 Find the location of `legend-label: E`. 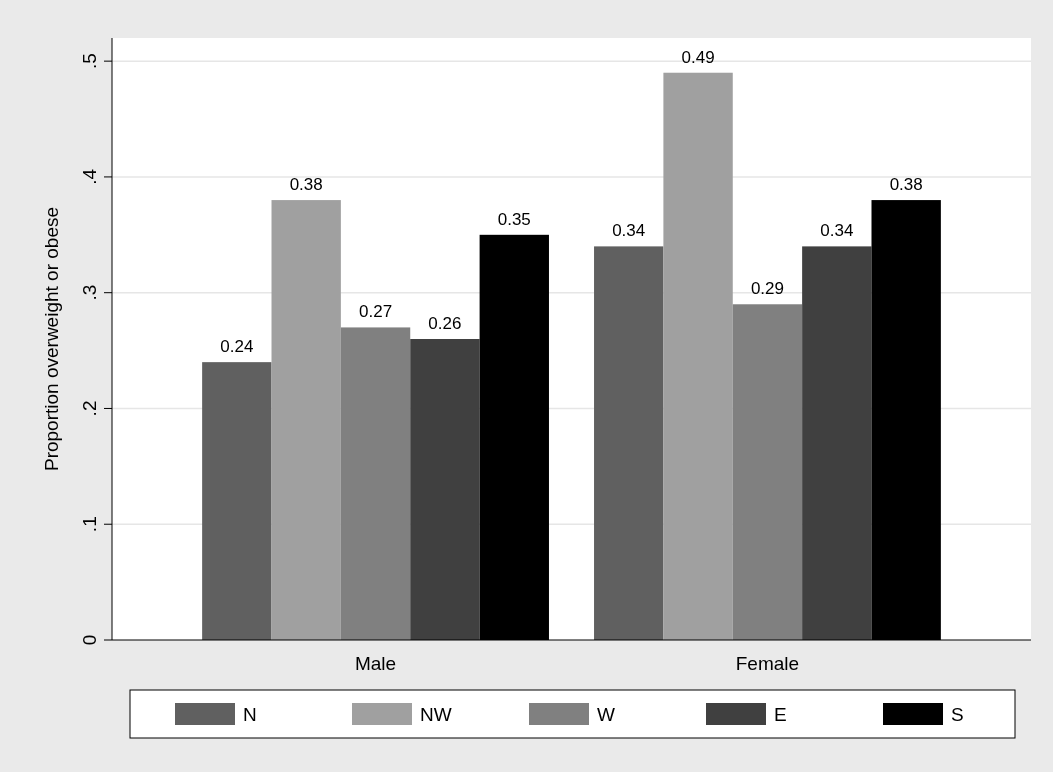

legend-label: E is located at coordinates (780, 714).